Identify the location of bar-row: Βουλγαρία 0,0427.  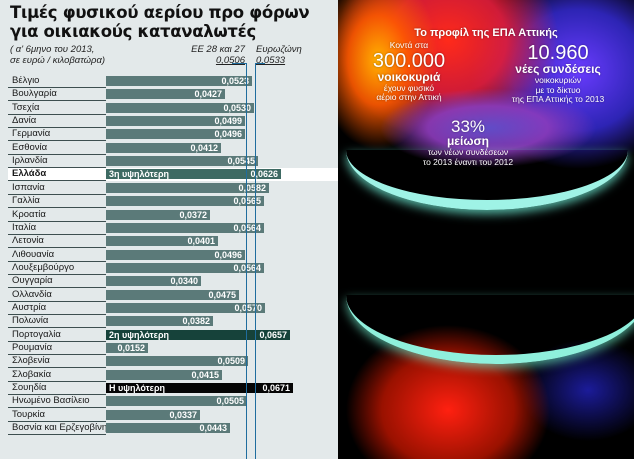
(173, 95).